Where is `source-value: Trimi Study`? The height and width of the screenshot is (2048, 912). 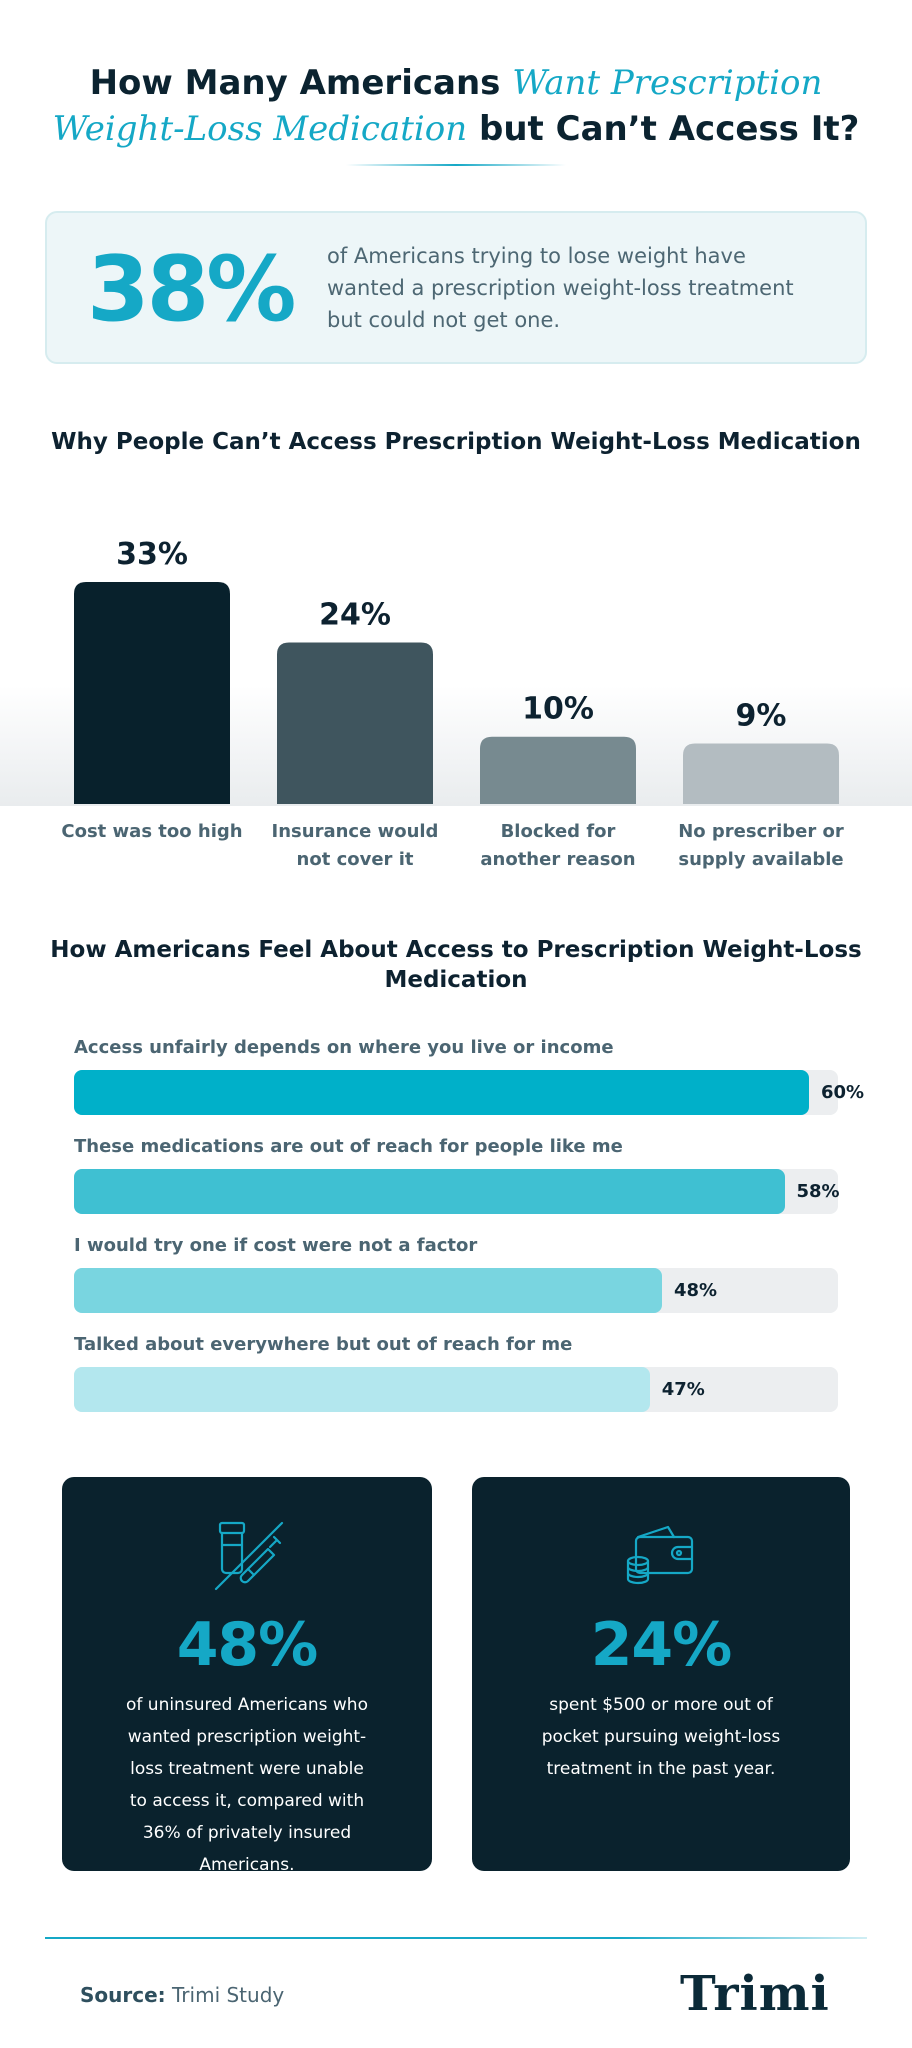
source-value: Trimi Study is located at coordinates (225, 1995).